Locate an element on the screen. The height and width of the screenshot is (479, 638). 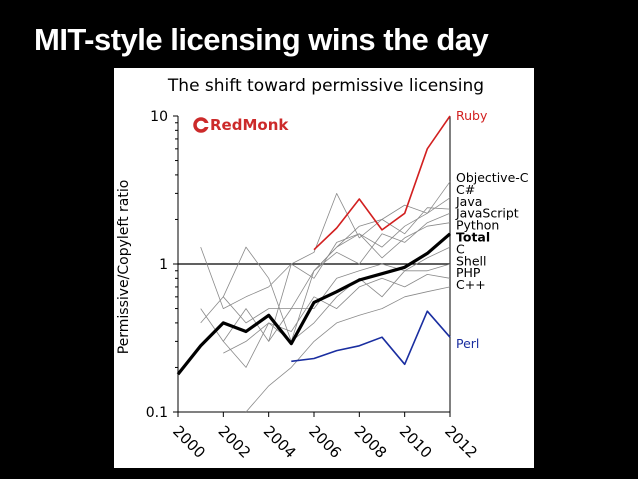
y-tick-label: 0.1 is located at coordinates (157, 413).